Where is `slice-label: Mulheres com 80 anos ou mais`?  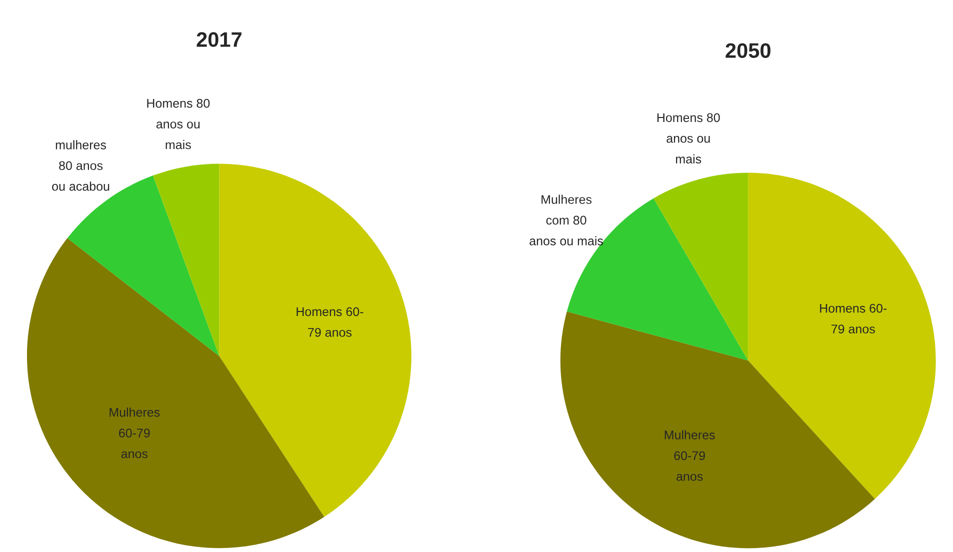 slice-label: Mulheres com 80 anos ou mais is located at coordinates (566, 220).